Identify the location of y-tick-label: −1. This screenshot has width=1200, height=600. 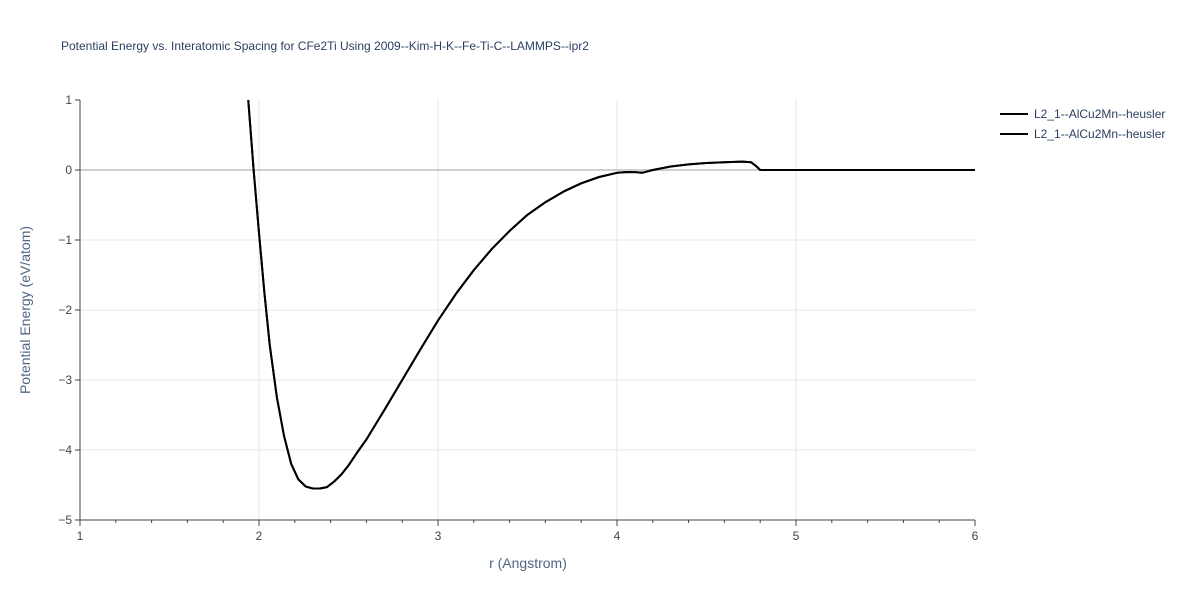
(65, 240).